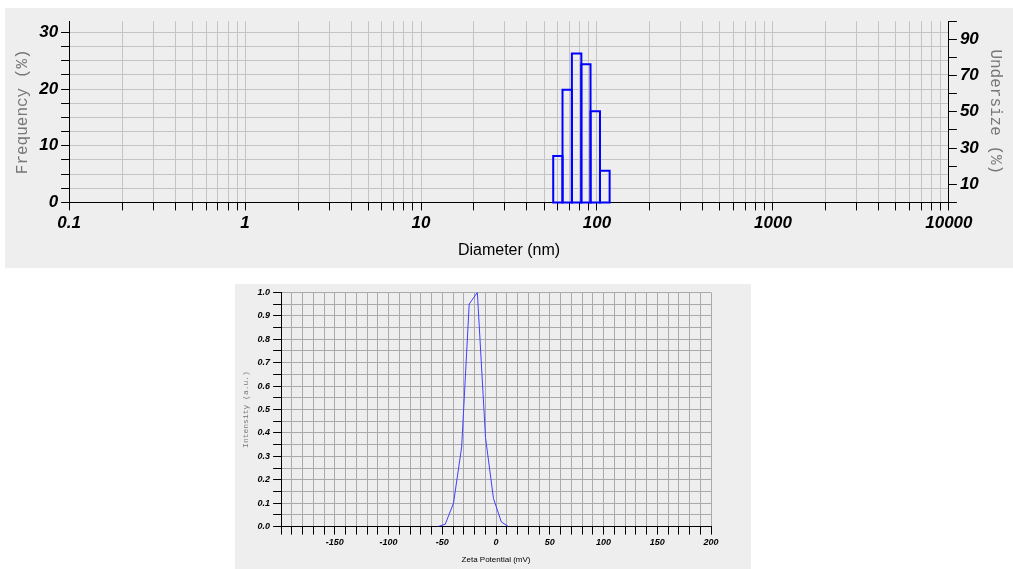  Describe the element at coordinates (969, 111) in the screenshot. I see `y2-tick-label: 50` at that location.